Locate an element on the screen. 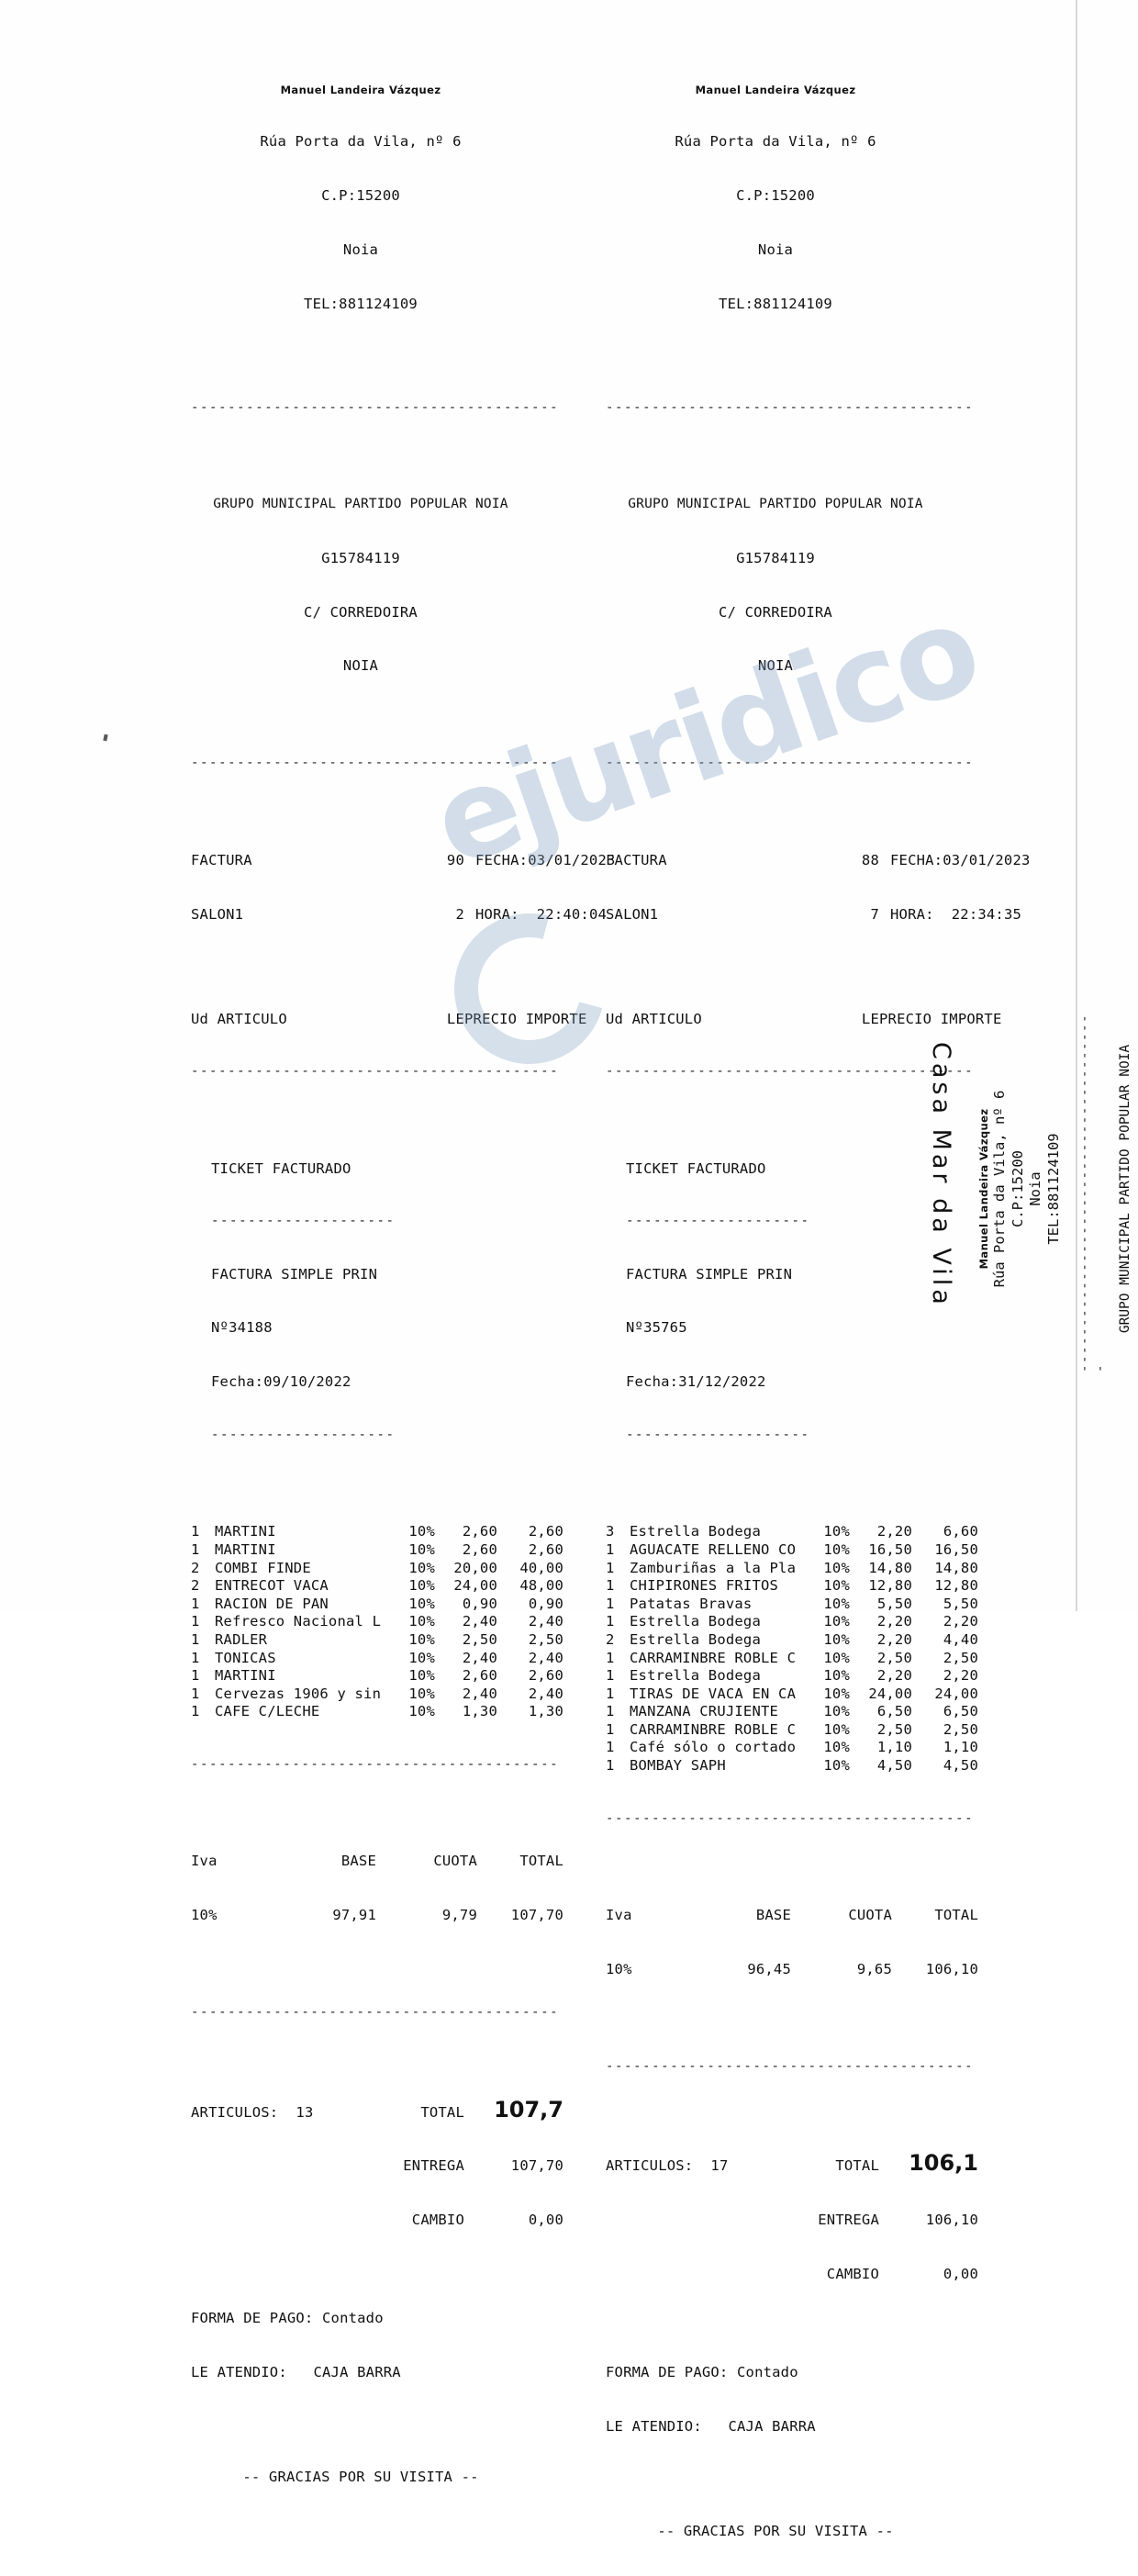 This screenshot has width=1138, height=2576. iva-label: Iva is located at coordinates (619, 1915).